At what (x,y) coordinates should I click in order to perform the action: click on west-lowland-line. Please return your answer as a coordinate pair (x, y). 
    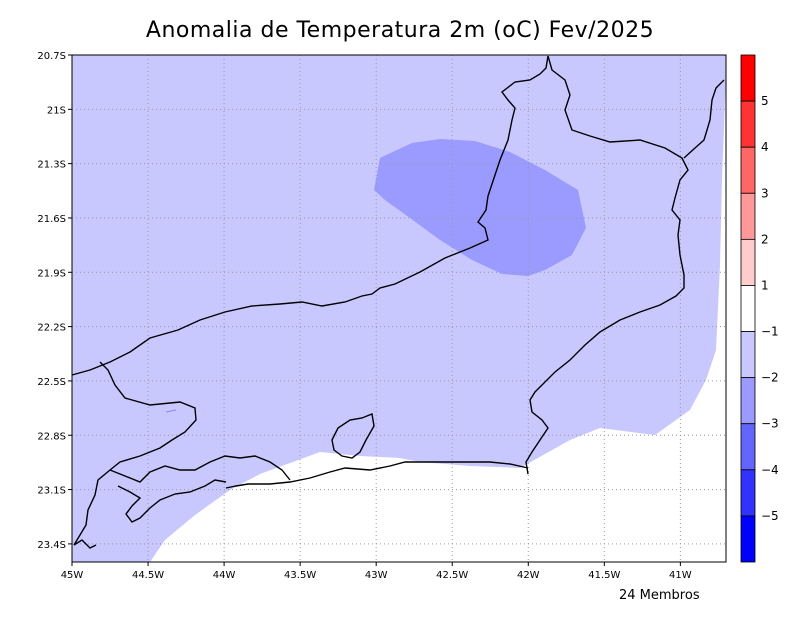
    Looking at the image, I should click on (135, 453).